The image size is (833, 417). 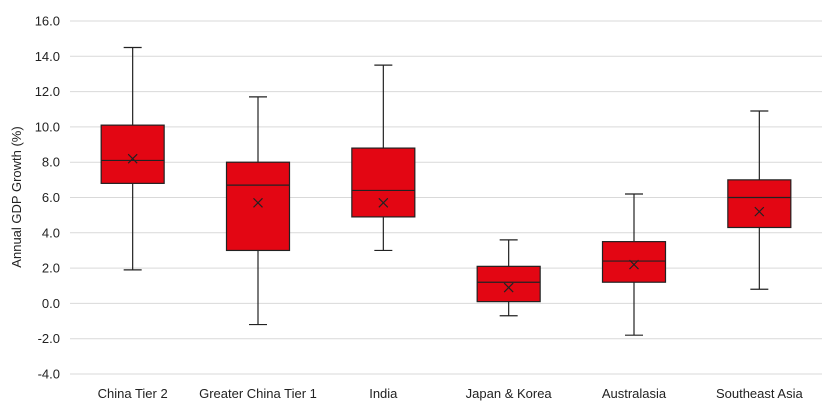 What do you see at coordinates (509, 393) in the screenshot?
I see `x-category-label: Japan & Korea` at bounding box center [509, 393].